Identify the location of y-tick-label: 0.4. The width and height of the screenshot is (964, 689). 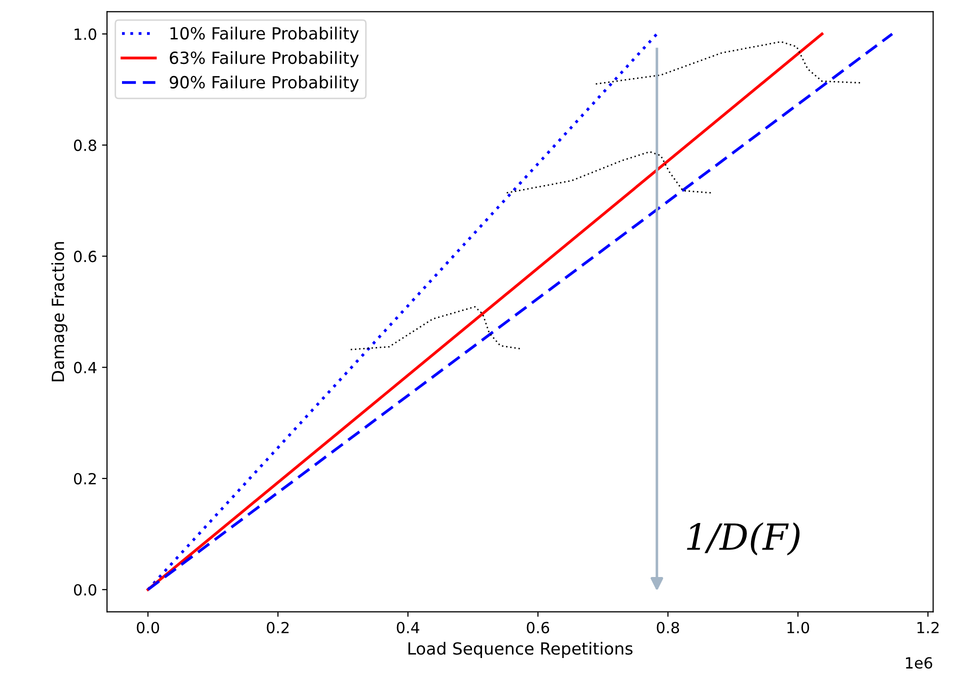
(85, 368).